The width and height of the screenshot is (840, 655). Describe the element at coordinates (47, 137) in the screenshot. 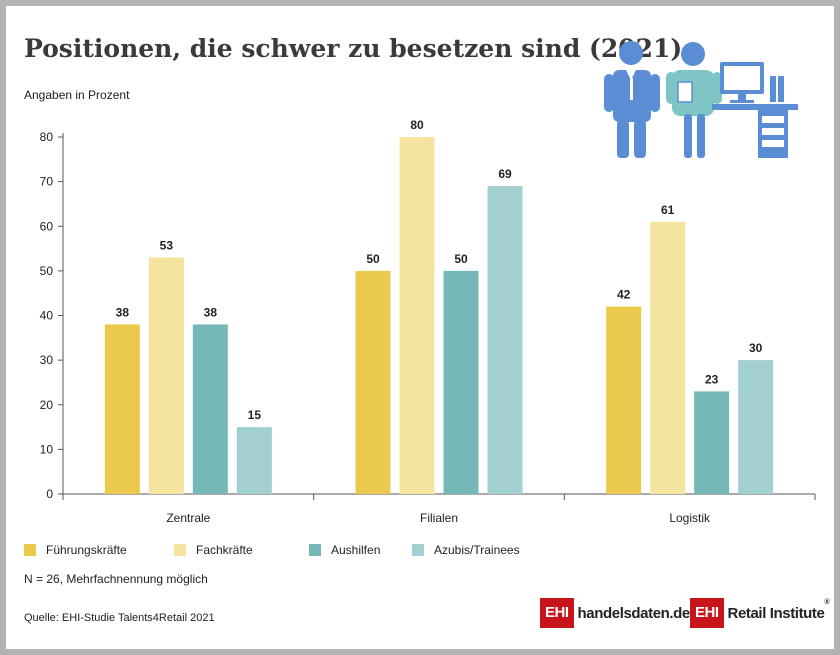

I see `y-tick-label-80: 80` at that location.